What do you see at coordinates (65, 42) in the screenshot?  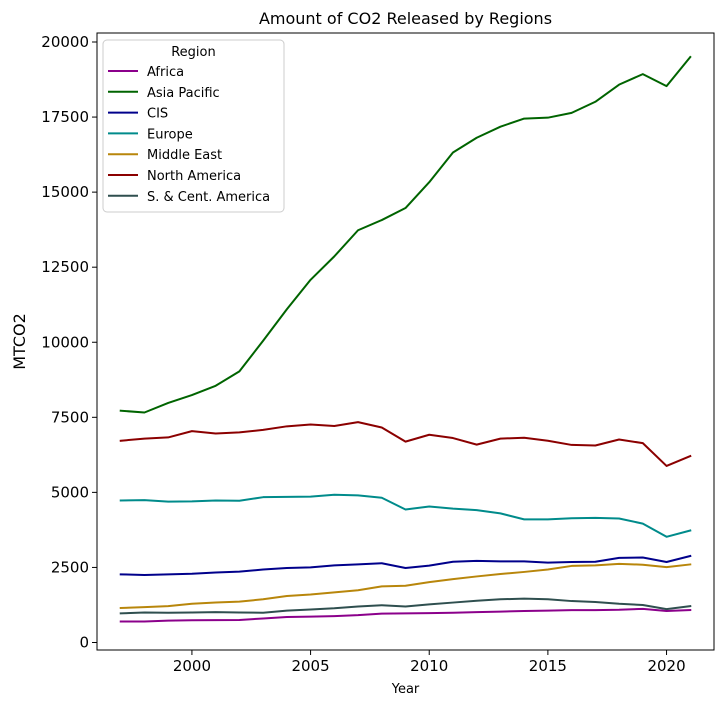 I see `y-tick-label: 20000` at bounding box center [65, 42].